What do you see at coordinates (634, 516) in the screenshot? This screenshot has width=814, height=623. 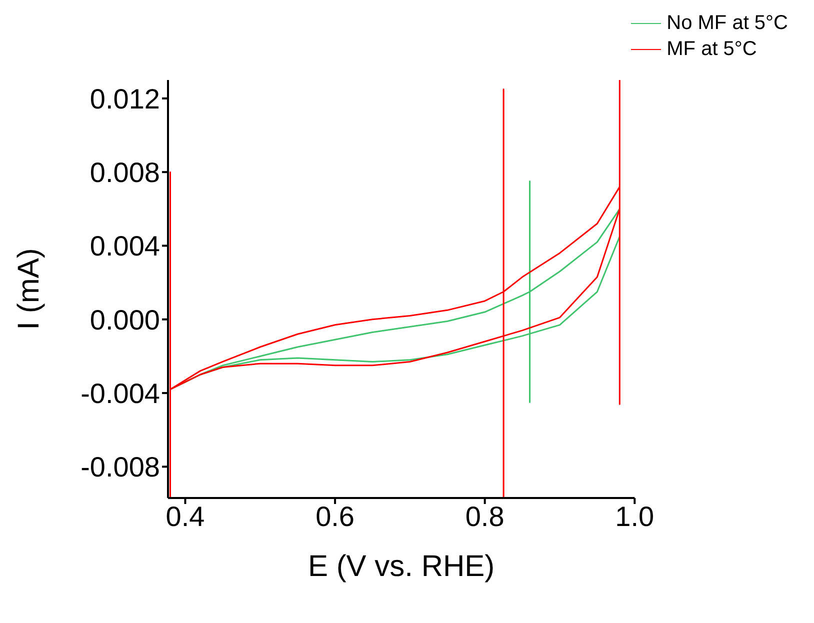 I see `x-tick-label: 1.0` at bounding box center [634, 516].